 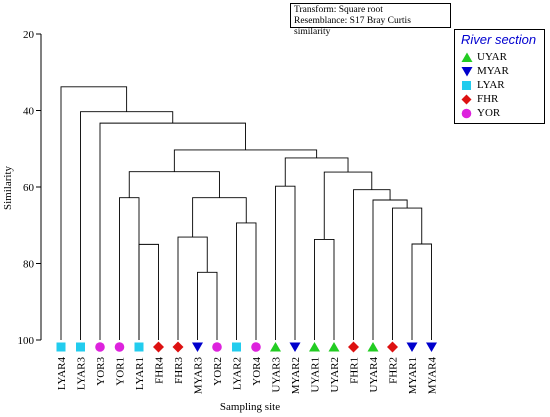 I want to click on legend-label: UYAR, so click(x=492, y=57).